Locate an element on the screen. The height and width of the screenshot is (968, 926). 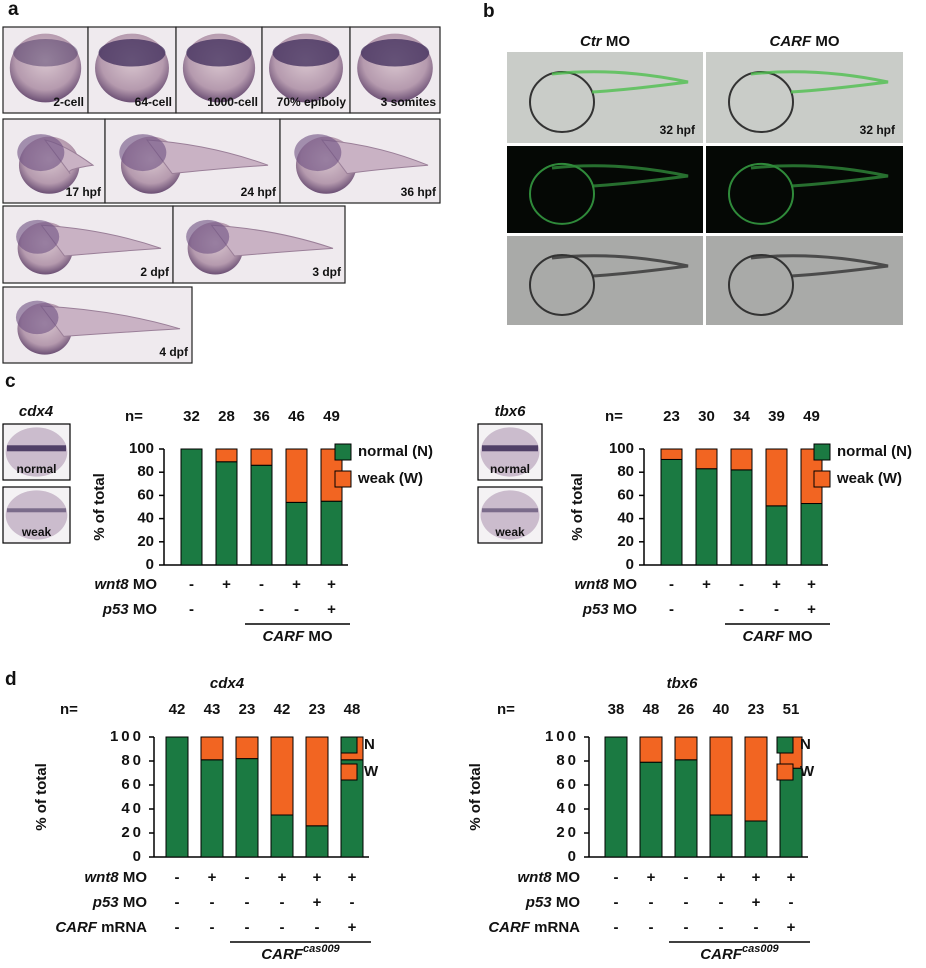
text-part: mRNA is located at coordinates (555, 927).